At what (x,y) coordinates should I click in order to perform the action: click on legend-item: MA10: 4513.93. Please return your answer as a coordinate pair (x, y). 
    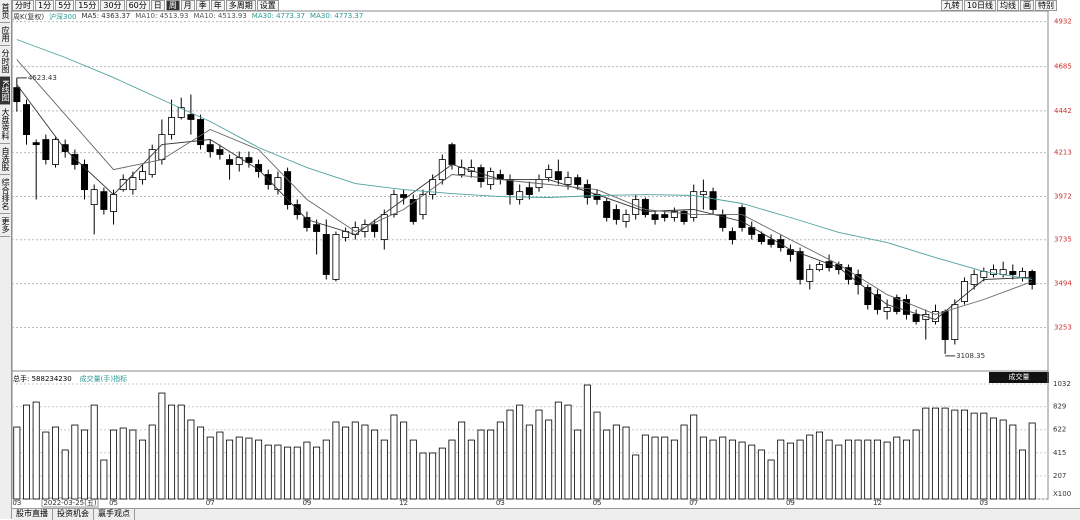
    Looking at the image, I should click on (220, 16).